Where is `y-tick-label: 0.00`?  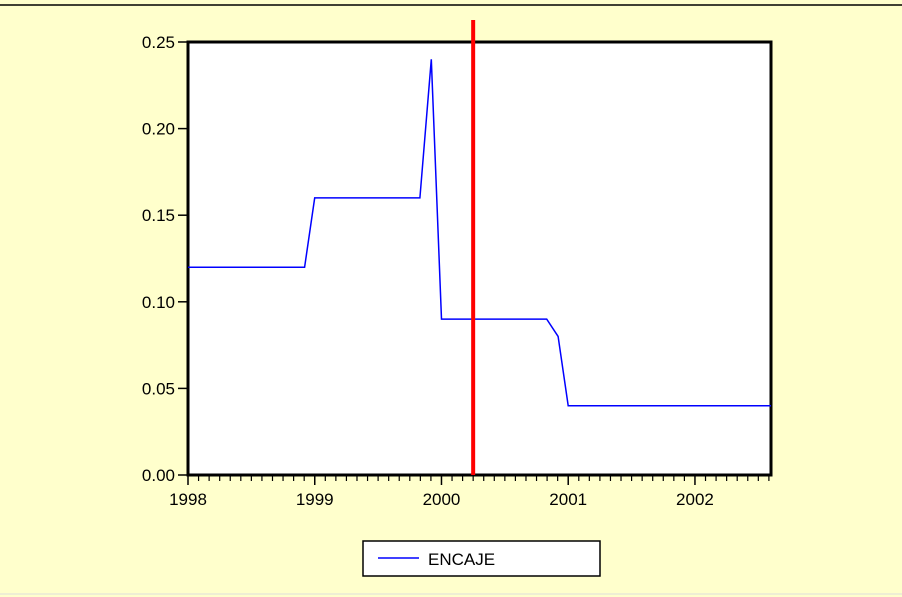
y-tick-label: 0.00 is located at coordinates (158, 475).